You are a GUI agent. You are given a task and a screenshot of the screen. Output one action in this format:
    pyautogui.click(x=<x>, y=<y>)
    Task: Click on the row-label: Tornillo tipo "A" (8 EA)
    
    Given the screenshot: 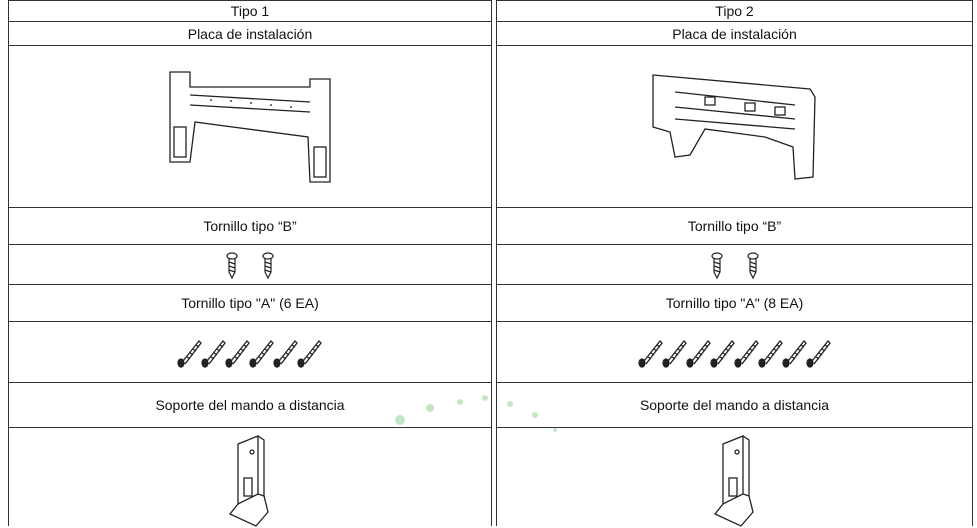 What is the action you would take?
    pyautogui.click(x=734, y=303)
    